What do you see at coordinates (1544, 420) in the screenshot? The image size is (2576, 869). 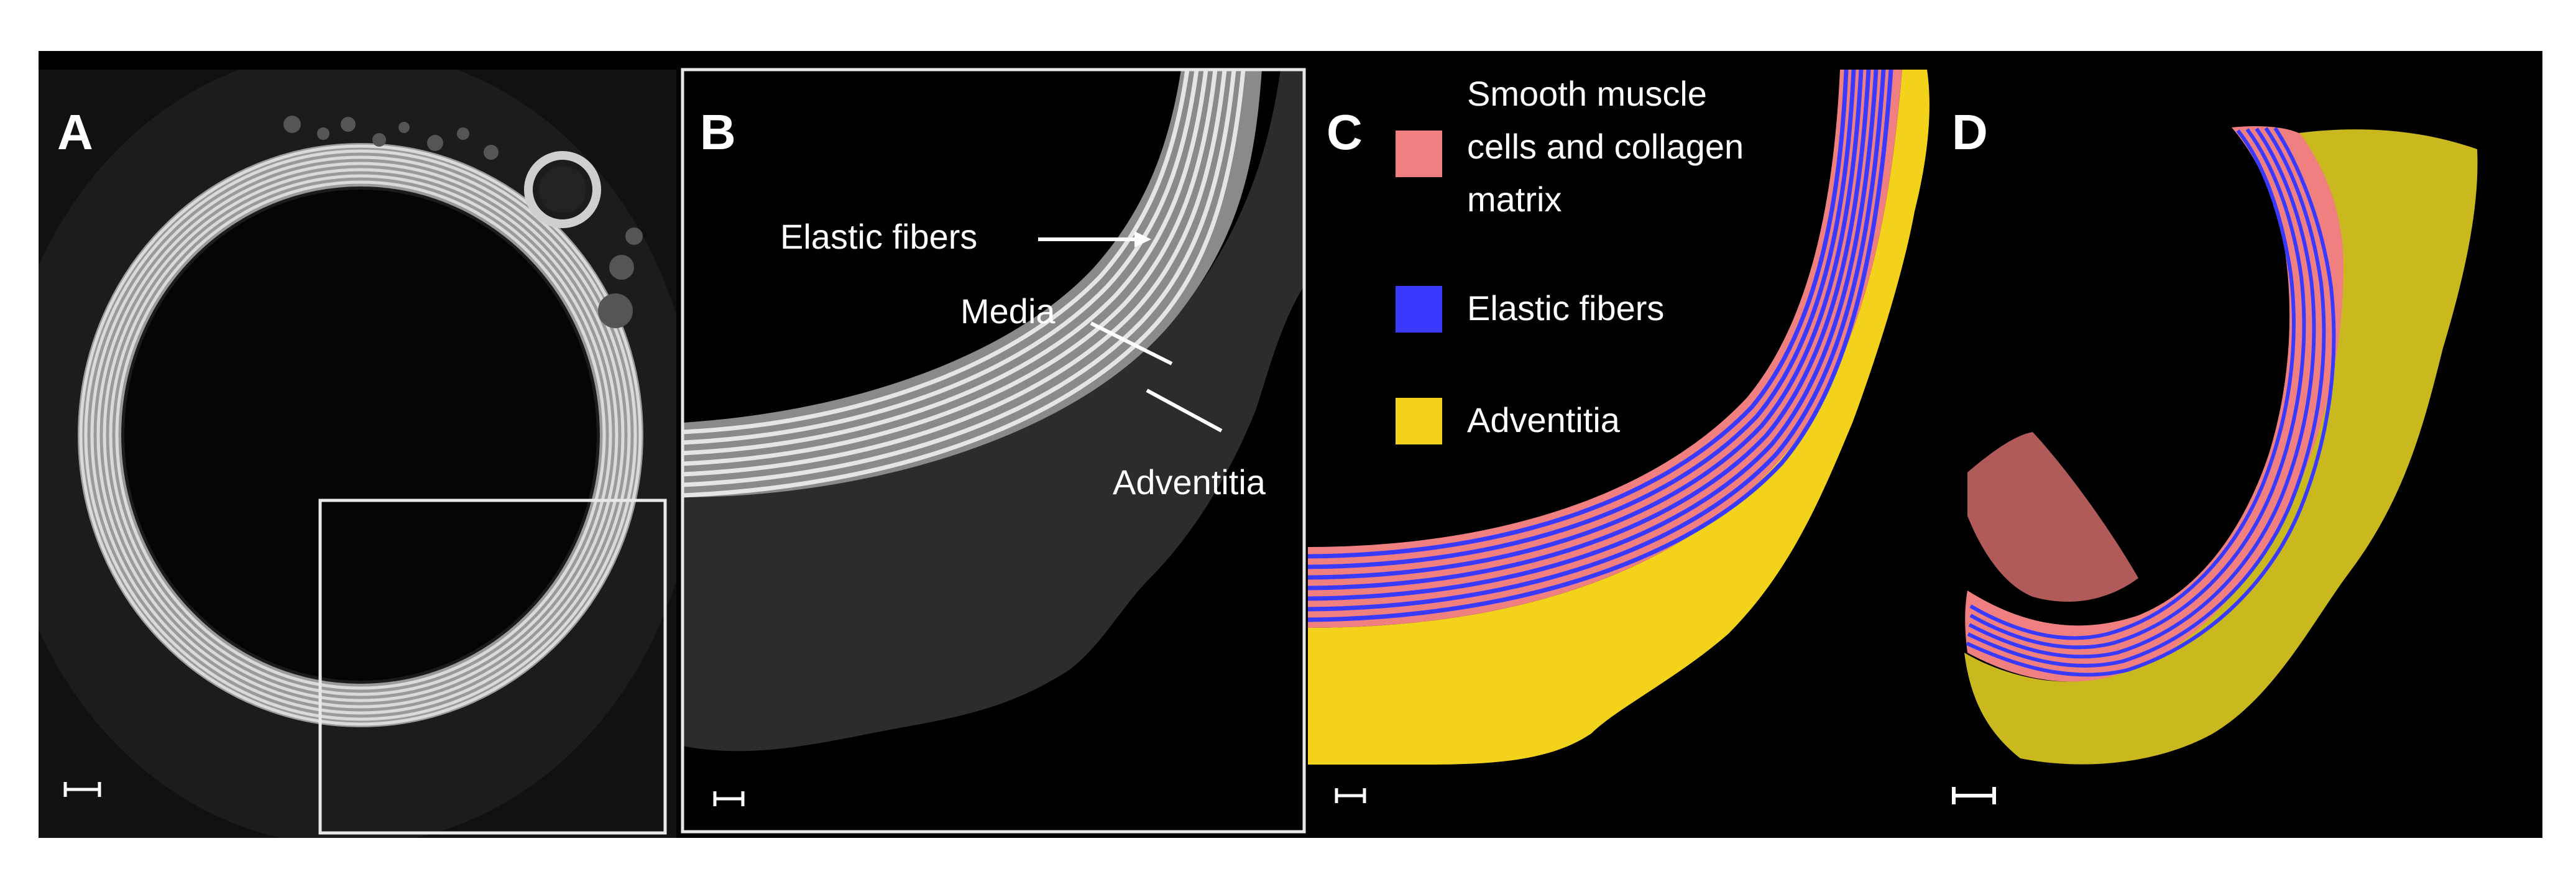 I see `legend-label-adventitia: Adventitia` at bounding box center [1544, 420].